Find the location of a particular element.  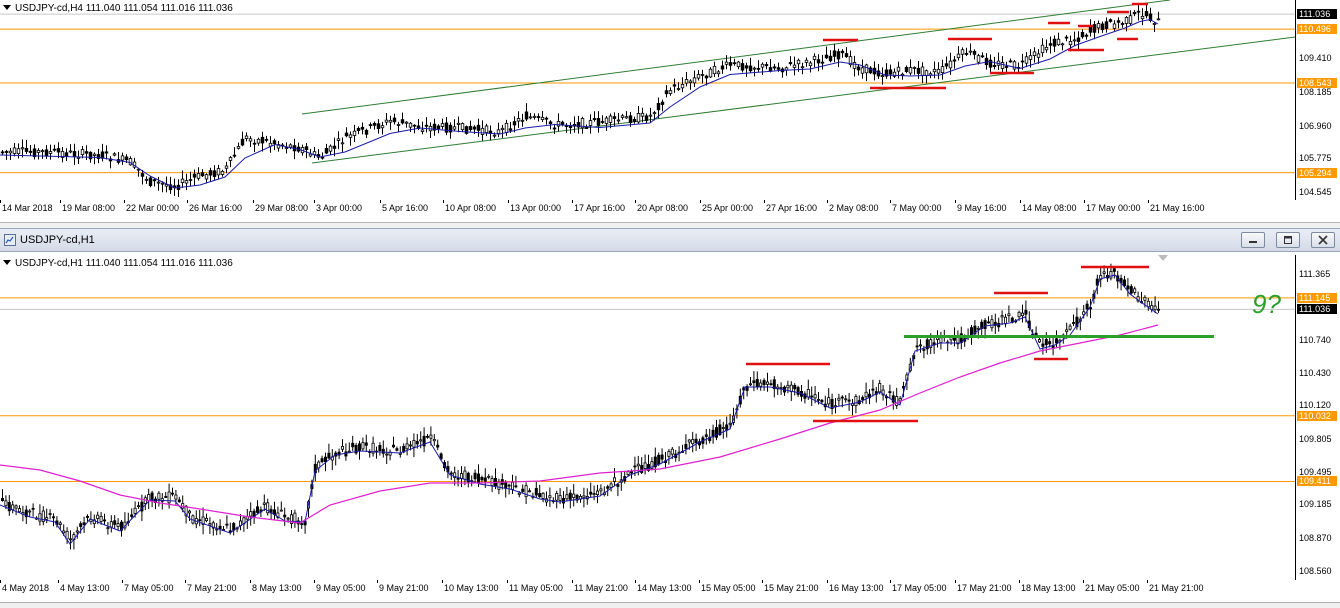

minimize-button is located at coordinates (1253, 240).